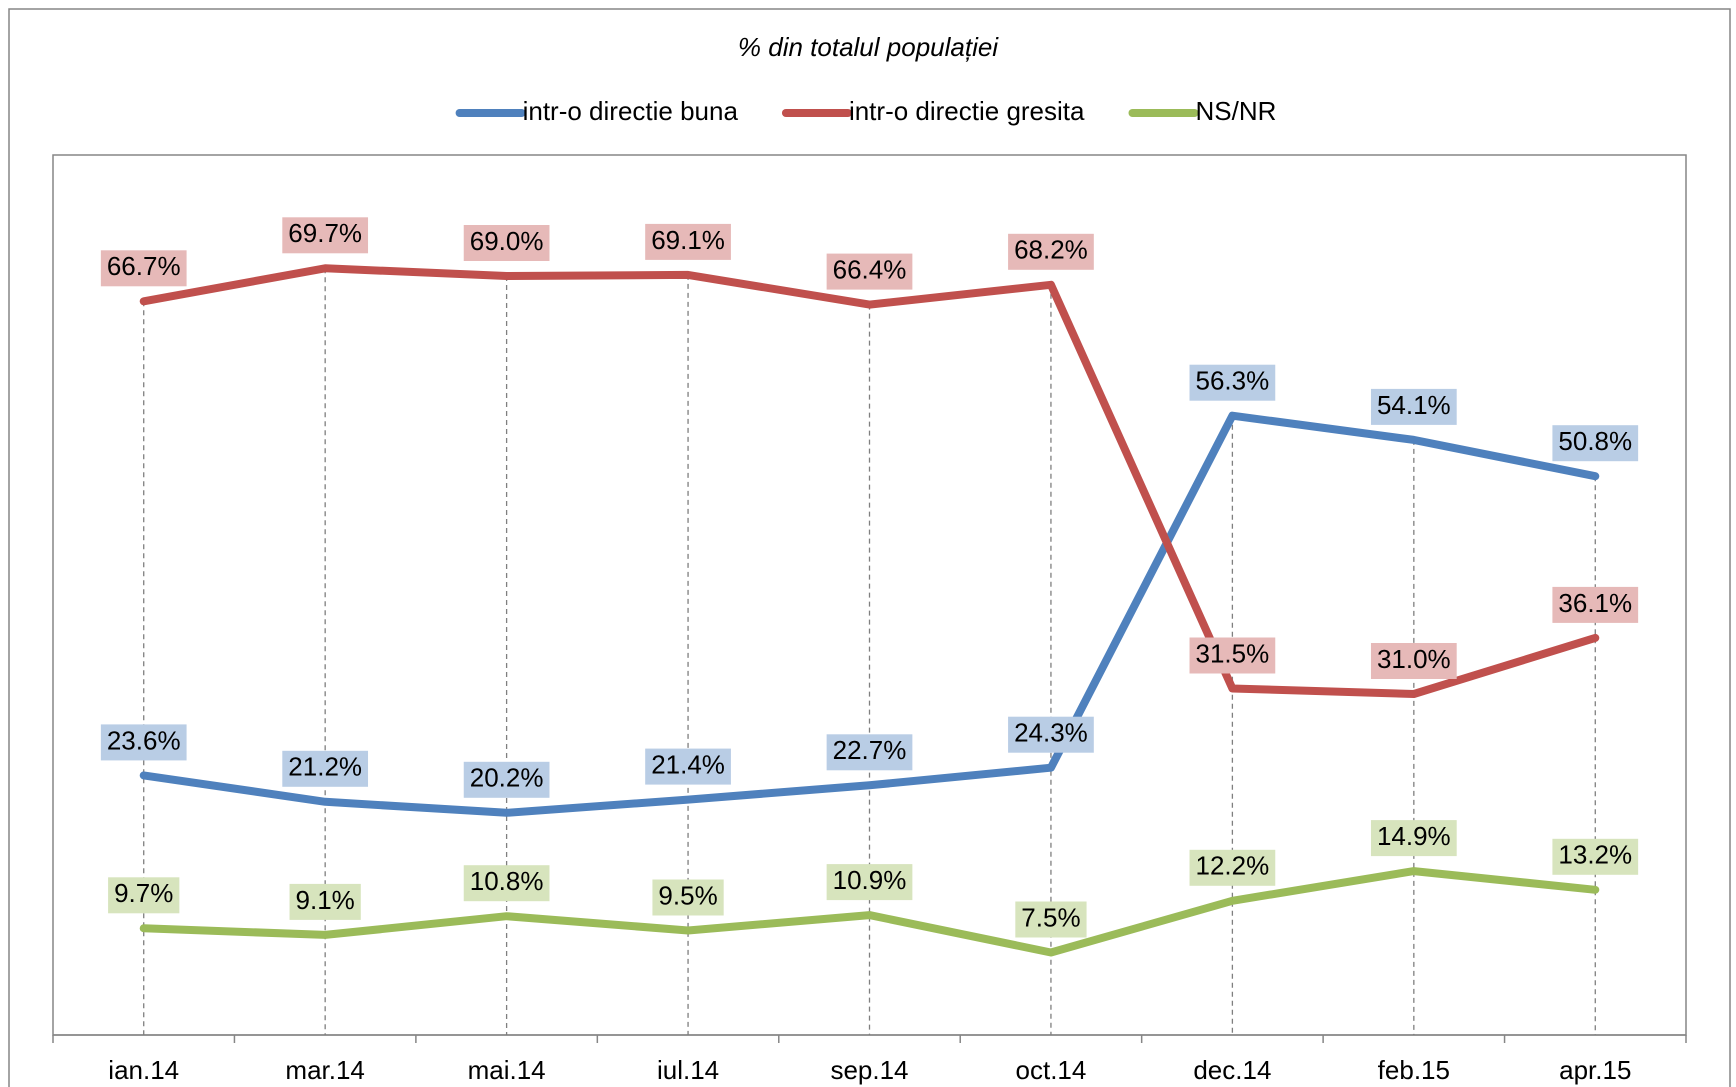 Image resolution: width=1736 pixels, height=1087 pixels. I want to click on value-label: 9.5%, so click(687, 895).